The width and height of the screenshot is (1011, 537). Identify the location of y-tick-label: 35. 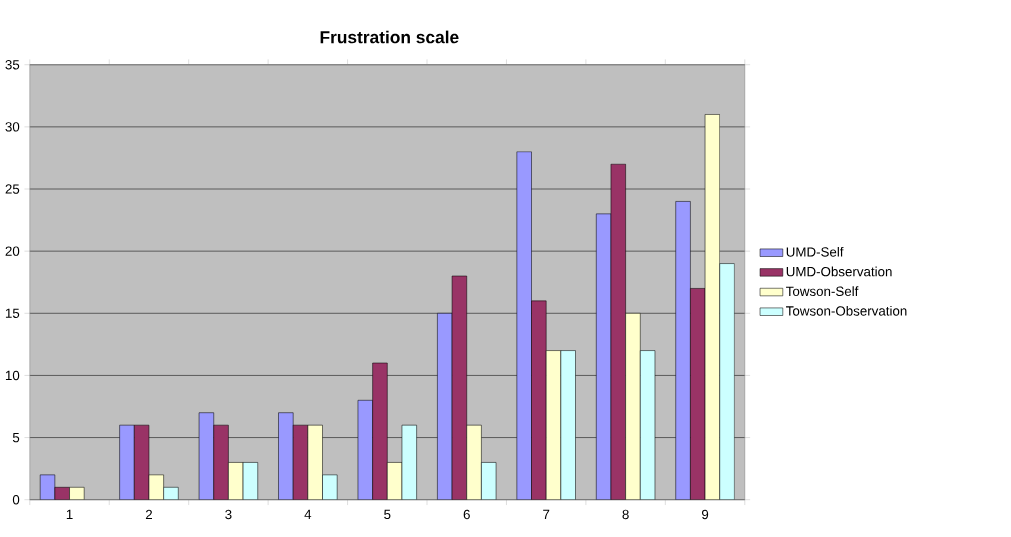
(12, 65).